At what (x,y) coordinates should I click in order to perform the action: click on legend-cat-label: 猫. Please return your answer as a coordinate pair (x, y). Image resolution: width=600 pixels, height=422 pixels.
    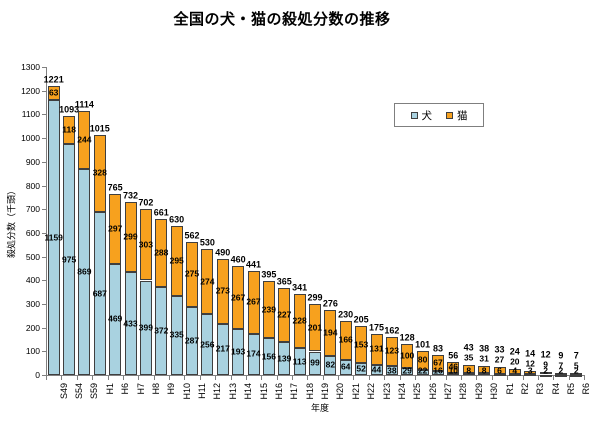
    Looking at the image, I should click on (462, 115).